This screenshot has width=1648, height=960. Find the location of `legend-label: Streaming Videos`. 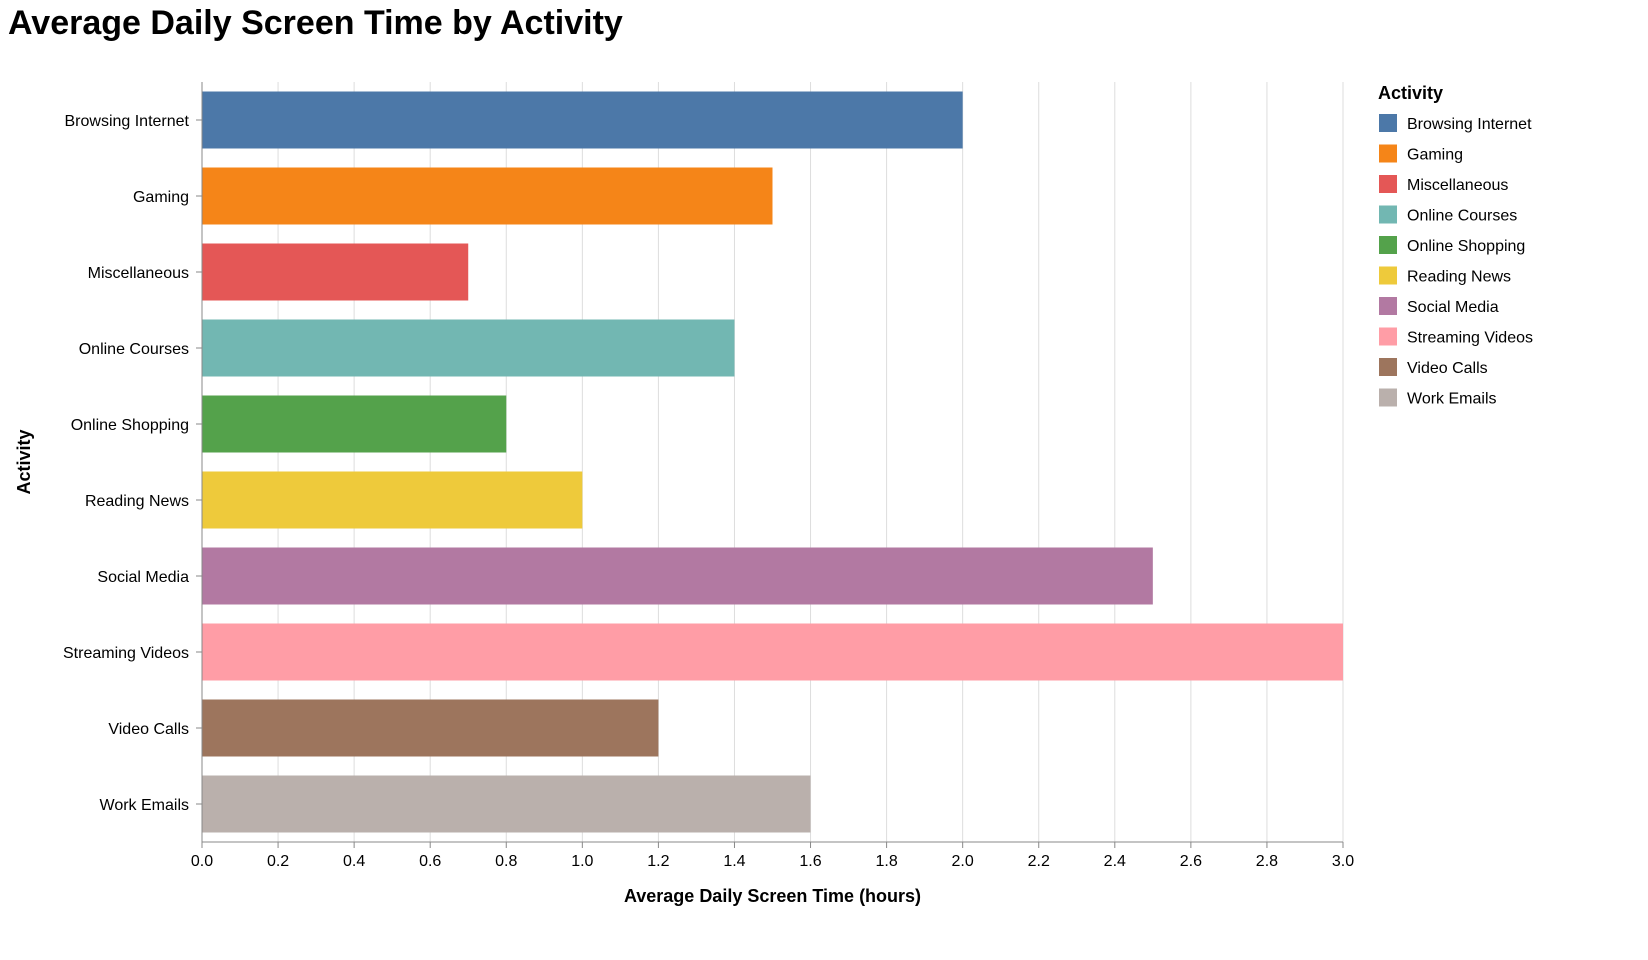

legend-label: Streaming Videos is located at coordinates (1470, 338).